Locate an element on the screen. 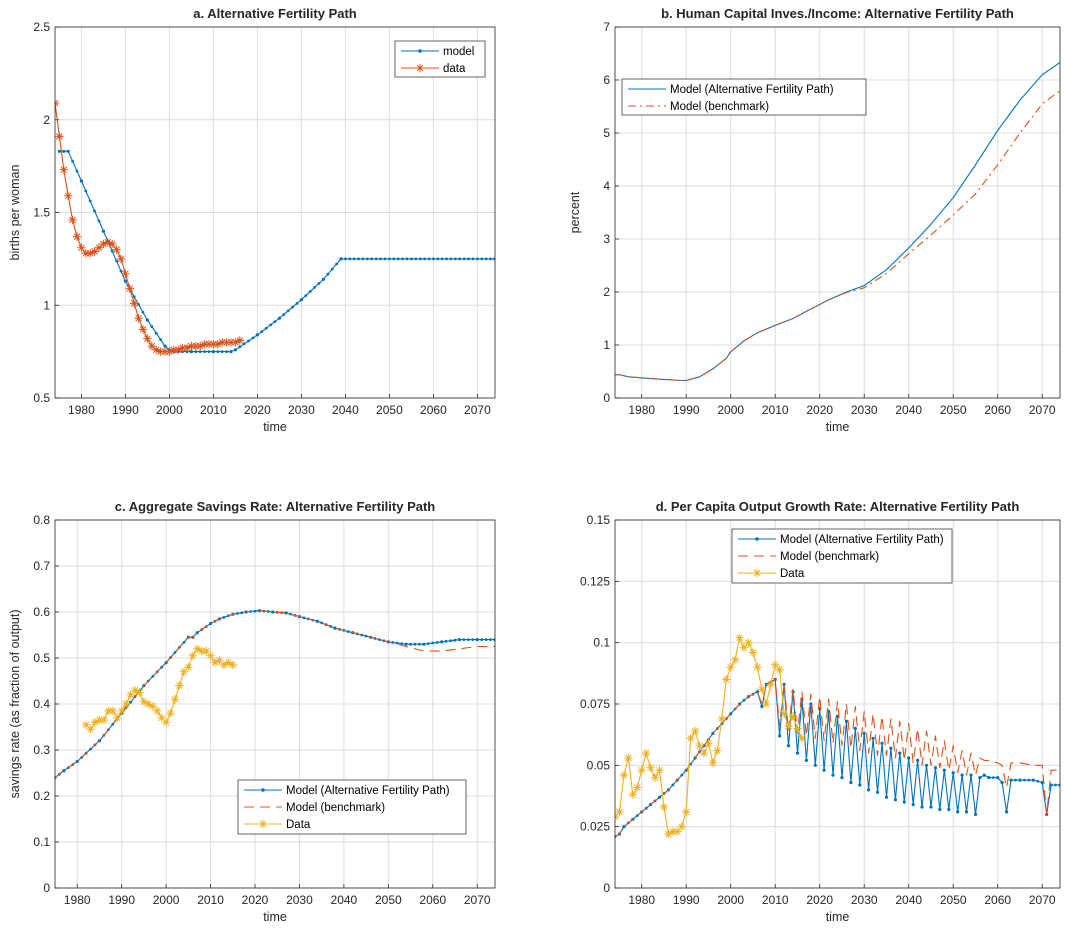 The height and width of the screenshot is (937, 1065). y-axis-label: percent is located at coordinates (575, 212).